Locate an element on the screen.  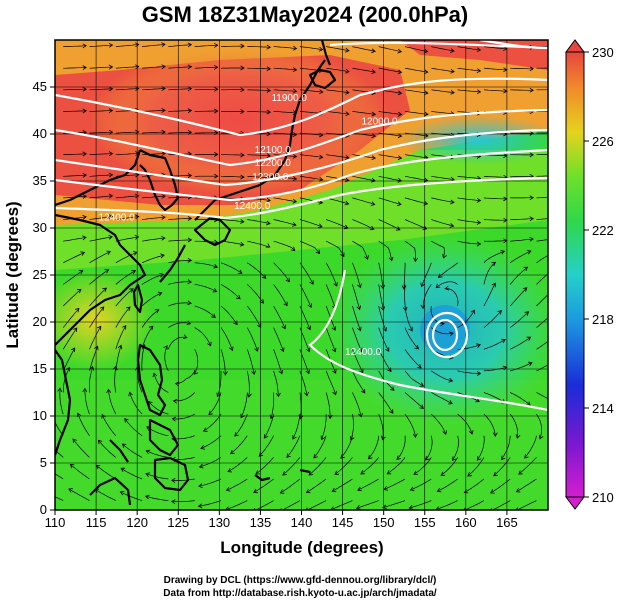
y-tick-label: 5 is located at coordinates (43, 462).